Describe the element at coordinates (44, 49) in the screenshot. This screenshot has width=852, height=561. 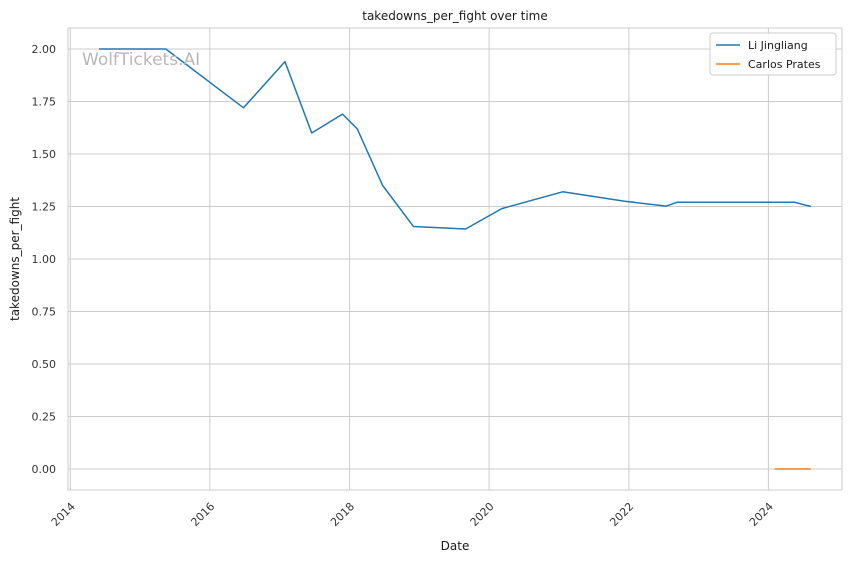
I see `y-tick-label: 2.00` at that location.